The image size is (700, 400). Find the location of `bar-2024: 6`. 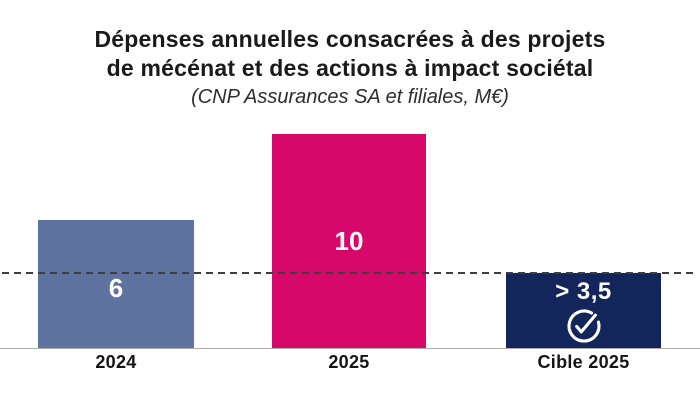

bar-2024: 6 is located at coordinates (116, 283).